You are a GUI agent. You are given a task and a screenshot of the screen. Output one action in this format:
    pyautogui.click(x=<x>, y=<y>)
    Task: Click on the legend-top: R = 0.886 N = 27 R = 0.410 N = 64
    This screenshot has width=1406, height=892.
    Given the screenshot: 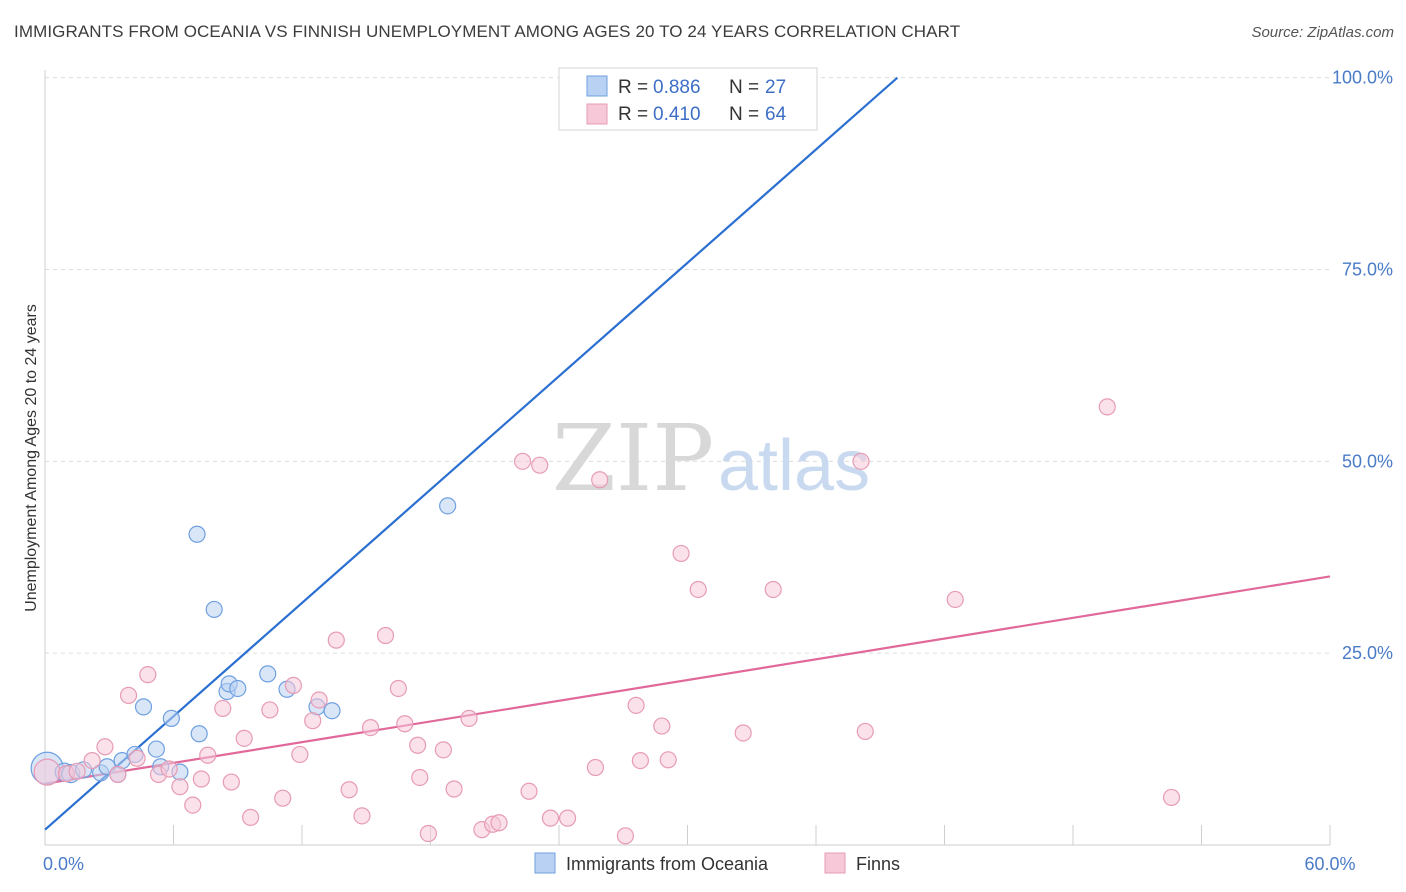 What is the action you would take?
    pyautogui.click(x=688, y=99)
    